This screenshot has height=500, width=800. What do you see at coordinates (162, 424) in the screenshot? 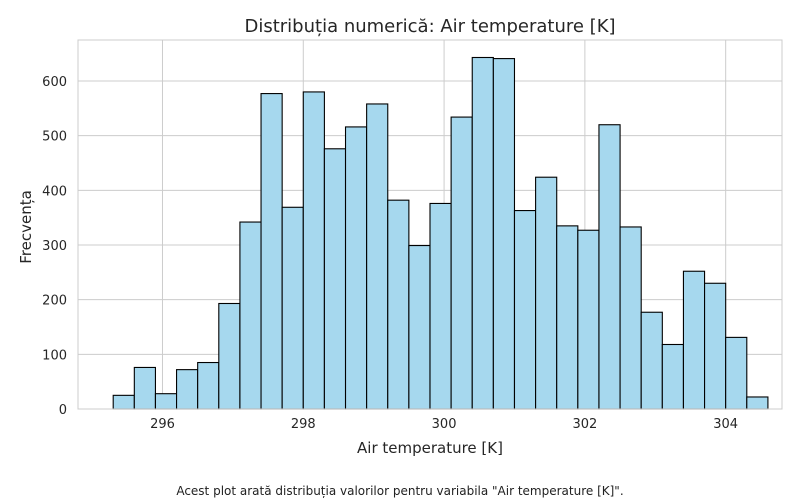
I see `x-tick-label: 296` at bounding box center [162, 424].